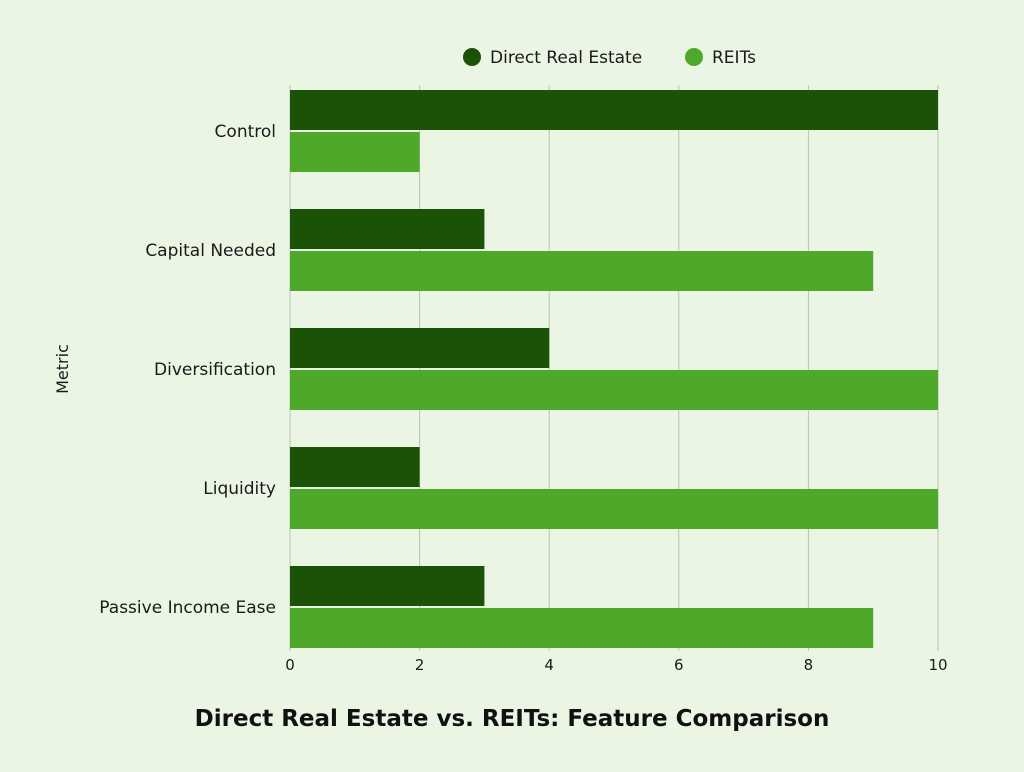  Describe the element at coordinates (679, 665) in the screenshot. I see `x-tick-label: 6` at that location.